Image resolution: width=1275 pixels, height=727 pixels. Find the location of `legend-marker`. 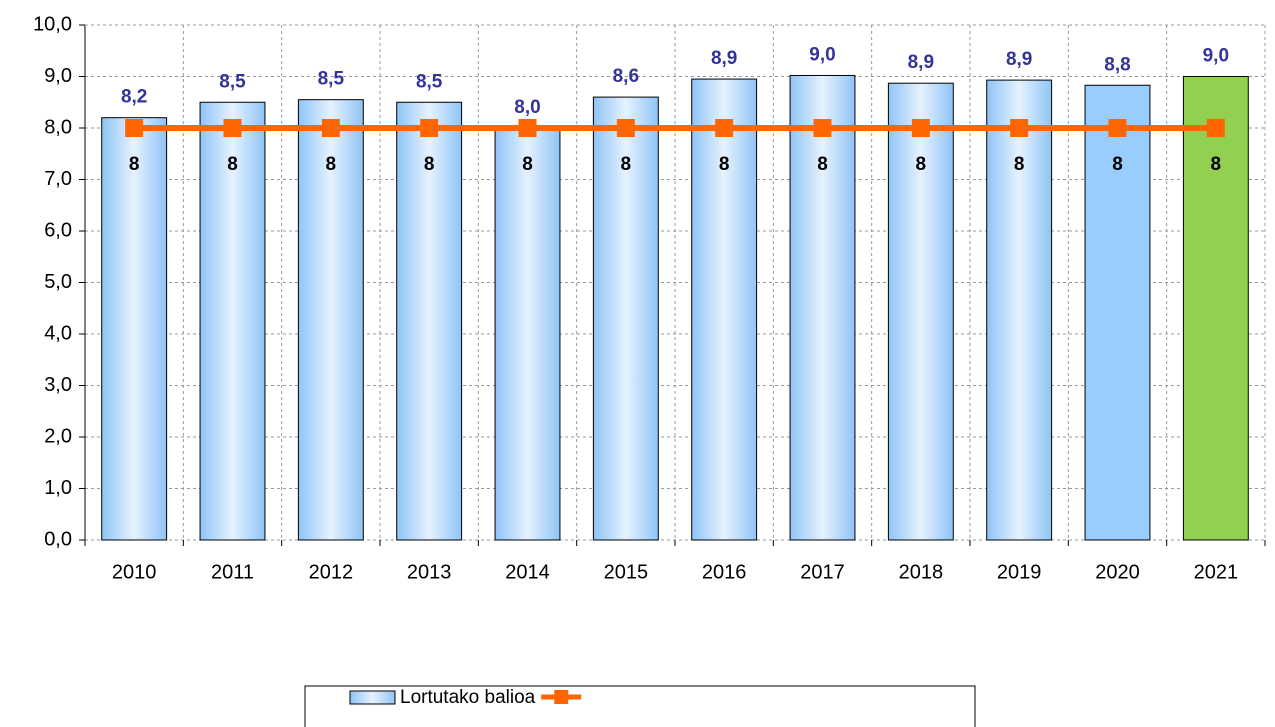

legend-marker is located at coordinates (561, 697).